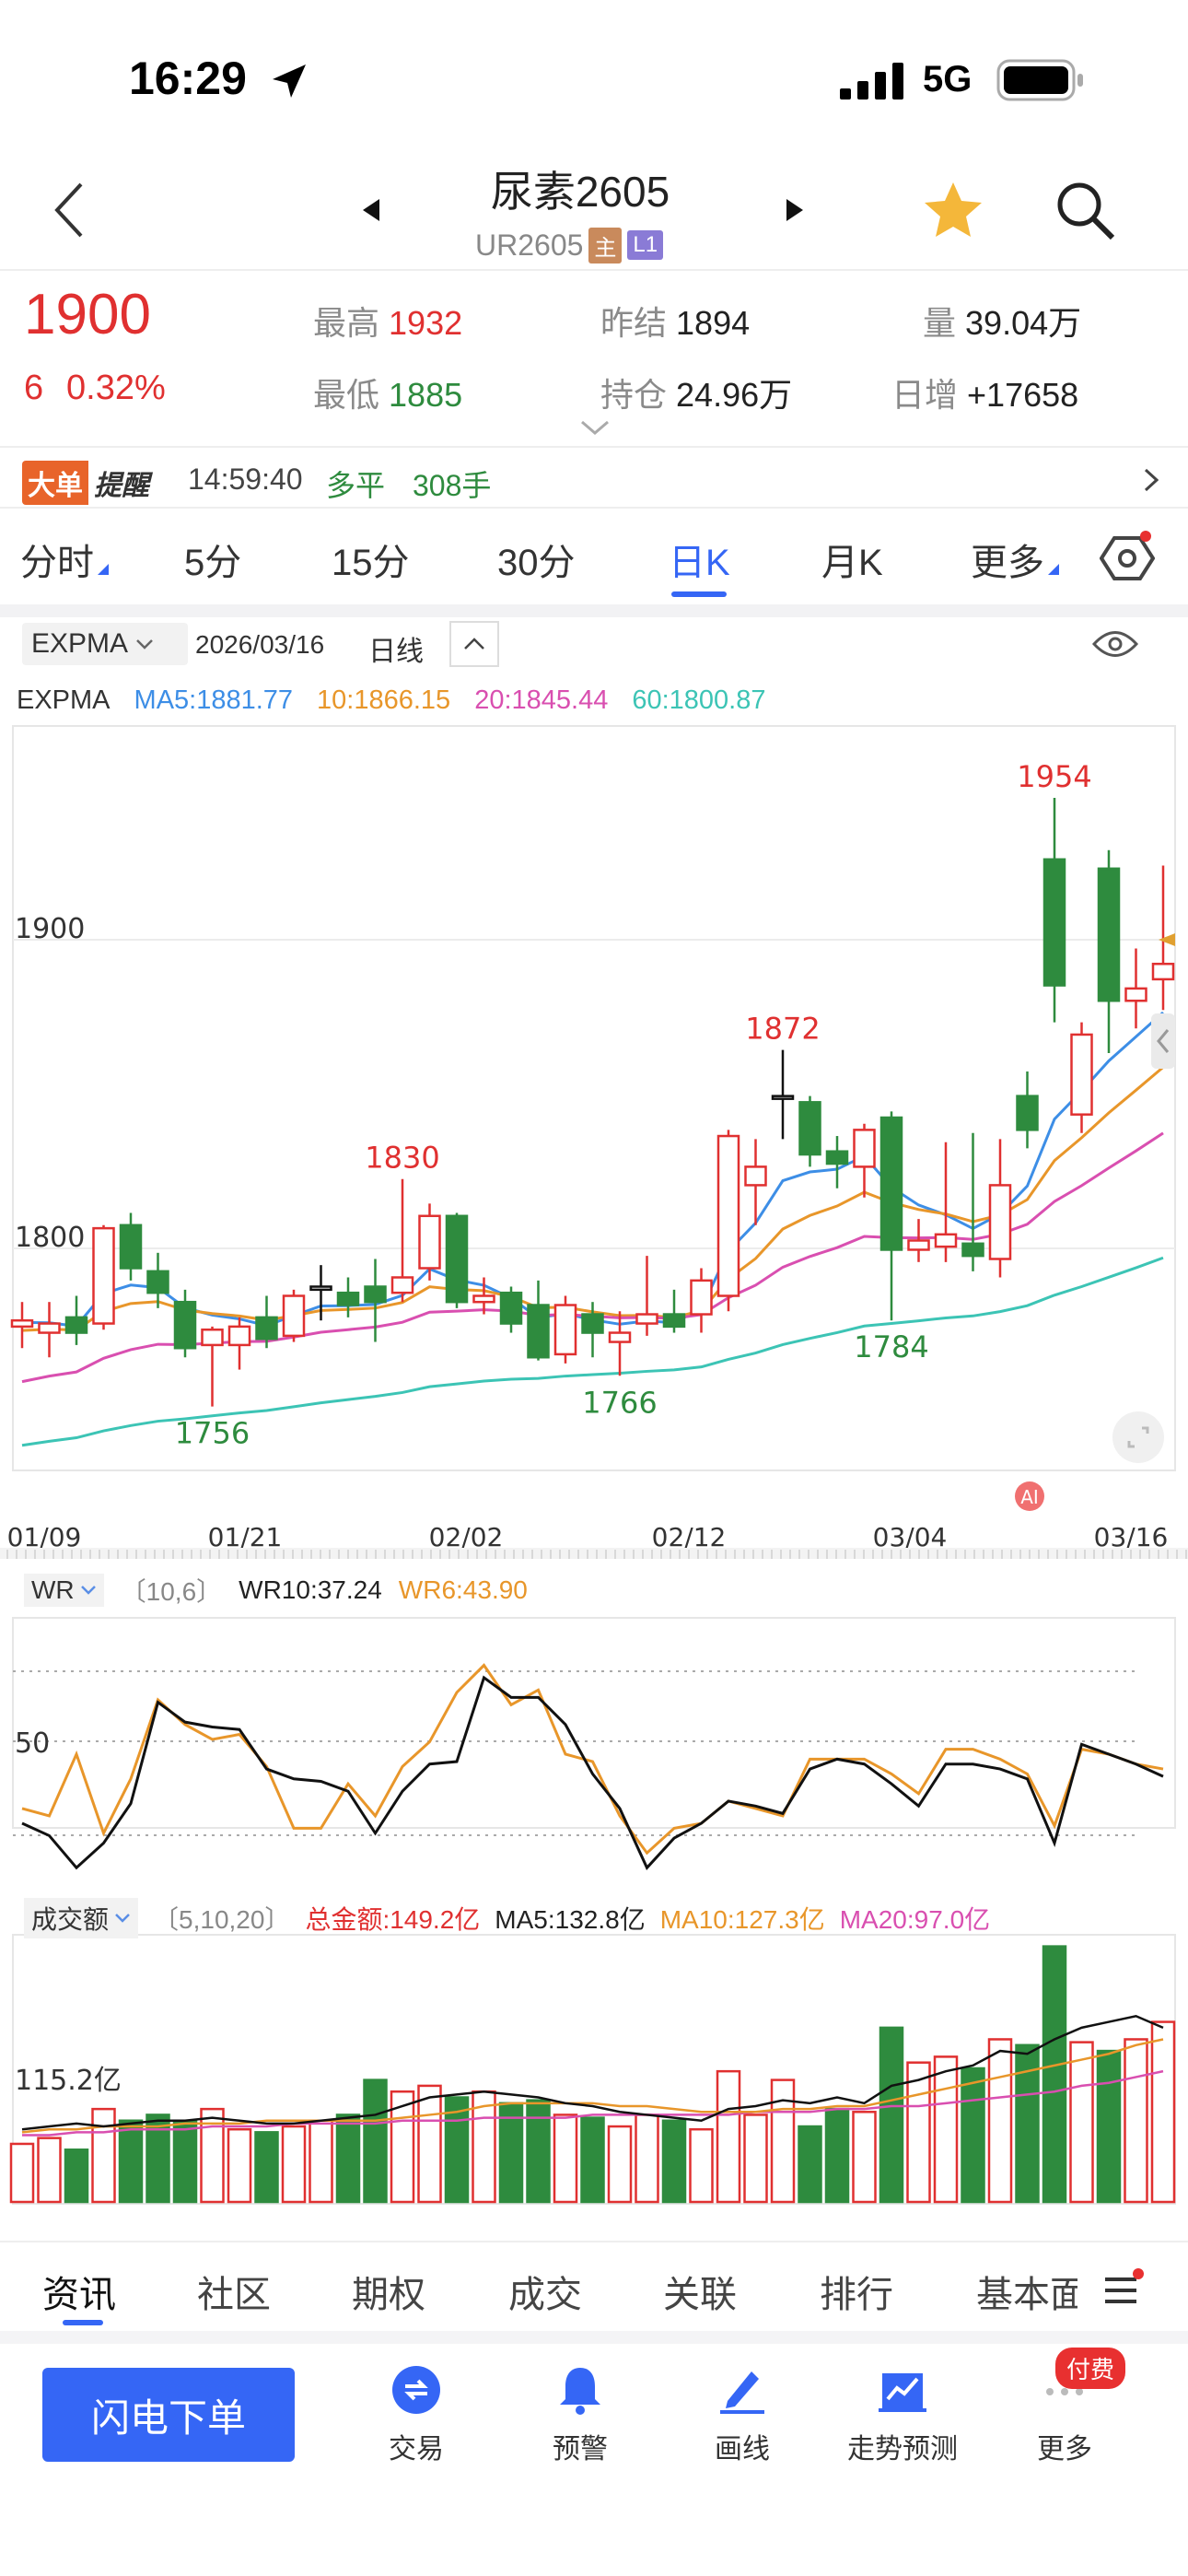  I want to click on search-icon, so click(1085, 211).